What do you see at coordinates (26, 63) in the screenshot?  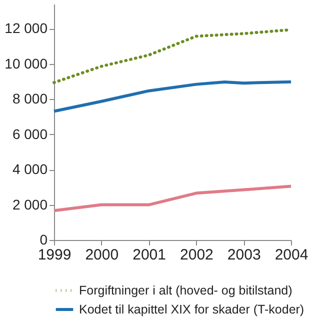 I see `y-tick-label: 10 000` at bounding box center [26, 63].